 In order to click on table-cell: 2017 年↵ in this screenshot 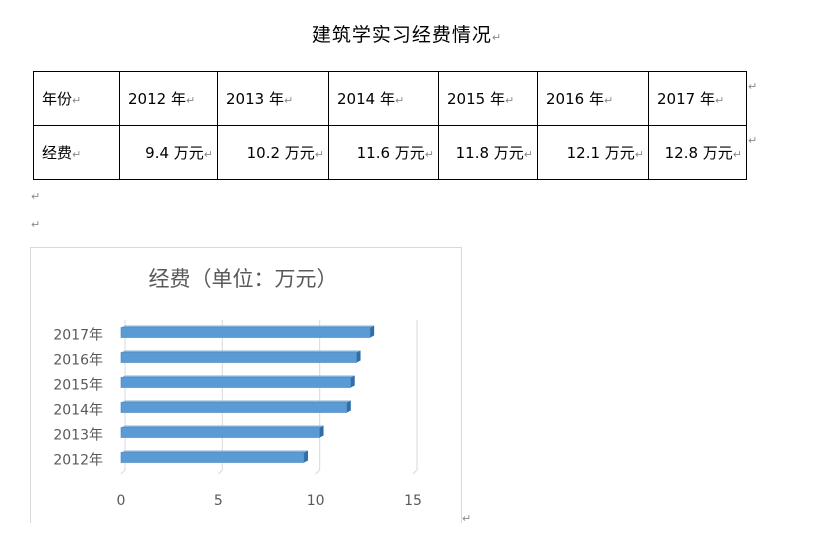, I will do `click(697, 98)`.